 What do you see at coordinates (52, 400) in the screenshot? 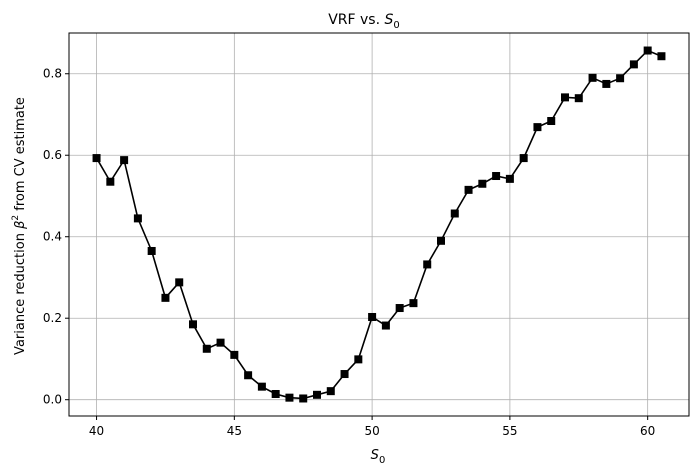
I see `y-tick-label: 0.0` at bounding box center [52, 400].